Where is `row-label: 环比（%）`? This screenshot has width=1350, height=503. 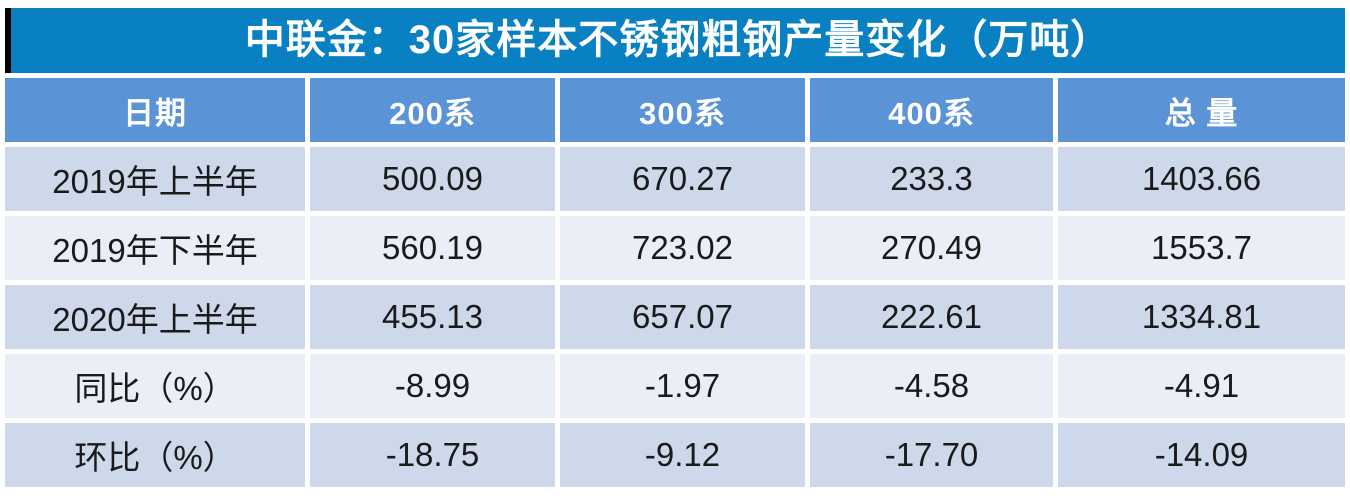
row-label: 环比（%） is located at coordinates (155, 455).